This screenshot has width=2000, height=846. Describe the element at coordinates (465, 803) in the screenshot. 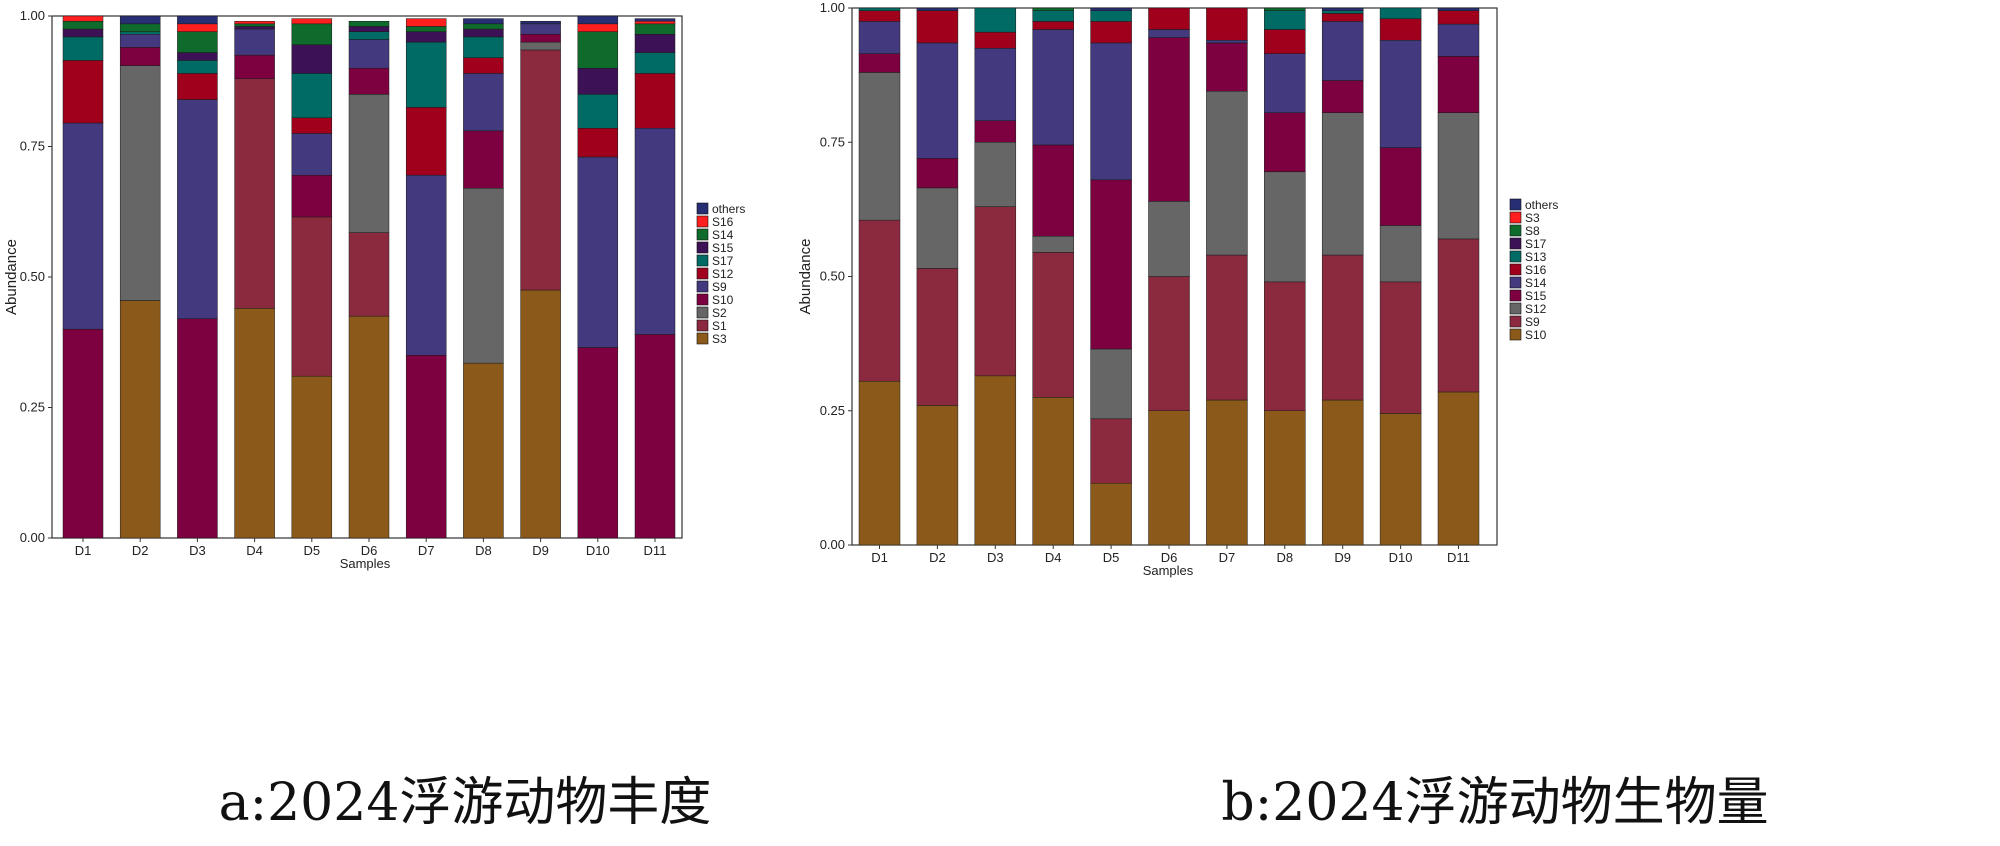

I see `chart-a-caption: a:2024浮游动物丰度` at that location.